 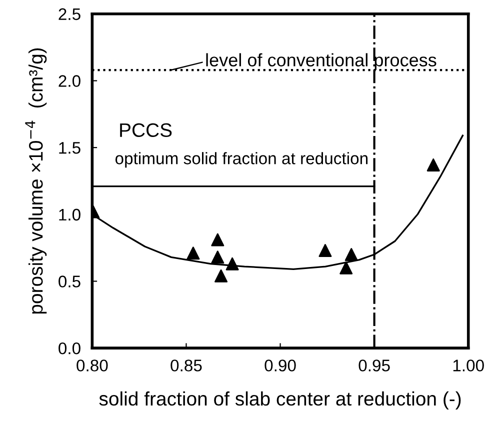 What do you see at coordinates (69, 14) in the screenshot?
I see `y-tick-label: 2.5` at bounding box center [69, 14].